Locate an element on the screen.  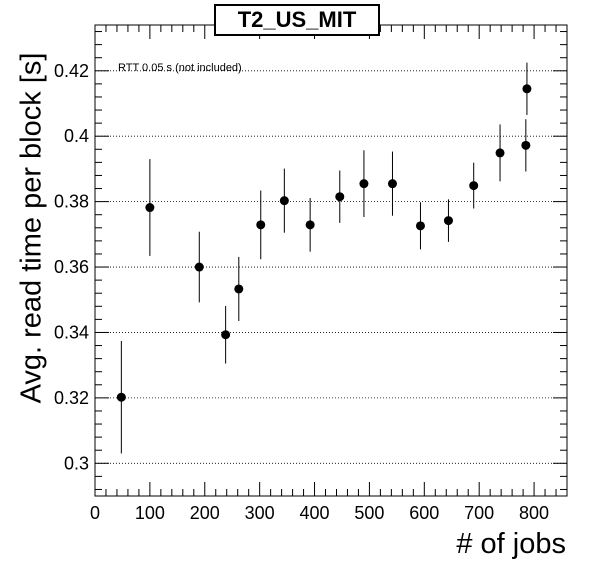
x-axis-label: # of jobs is located at coordinates (511, 544).